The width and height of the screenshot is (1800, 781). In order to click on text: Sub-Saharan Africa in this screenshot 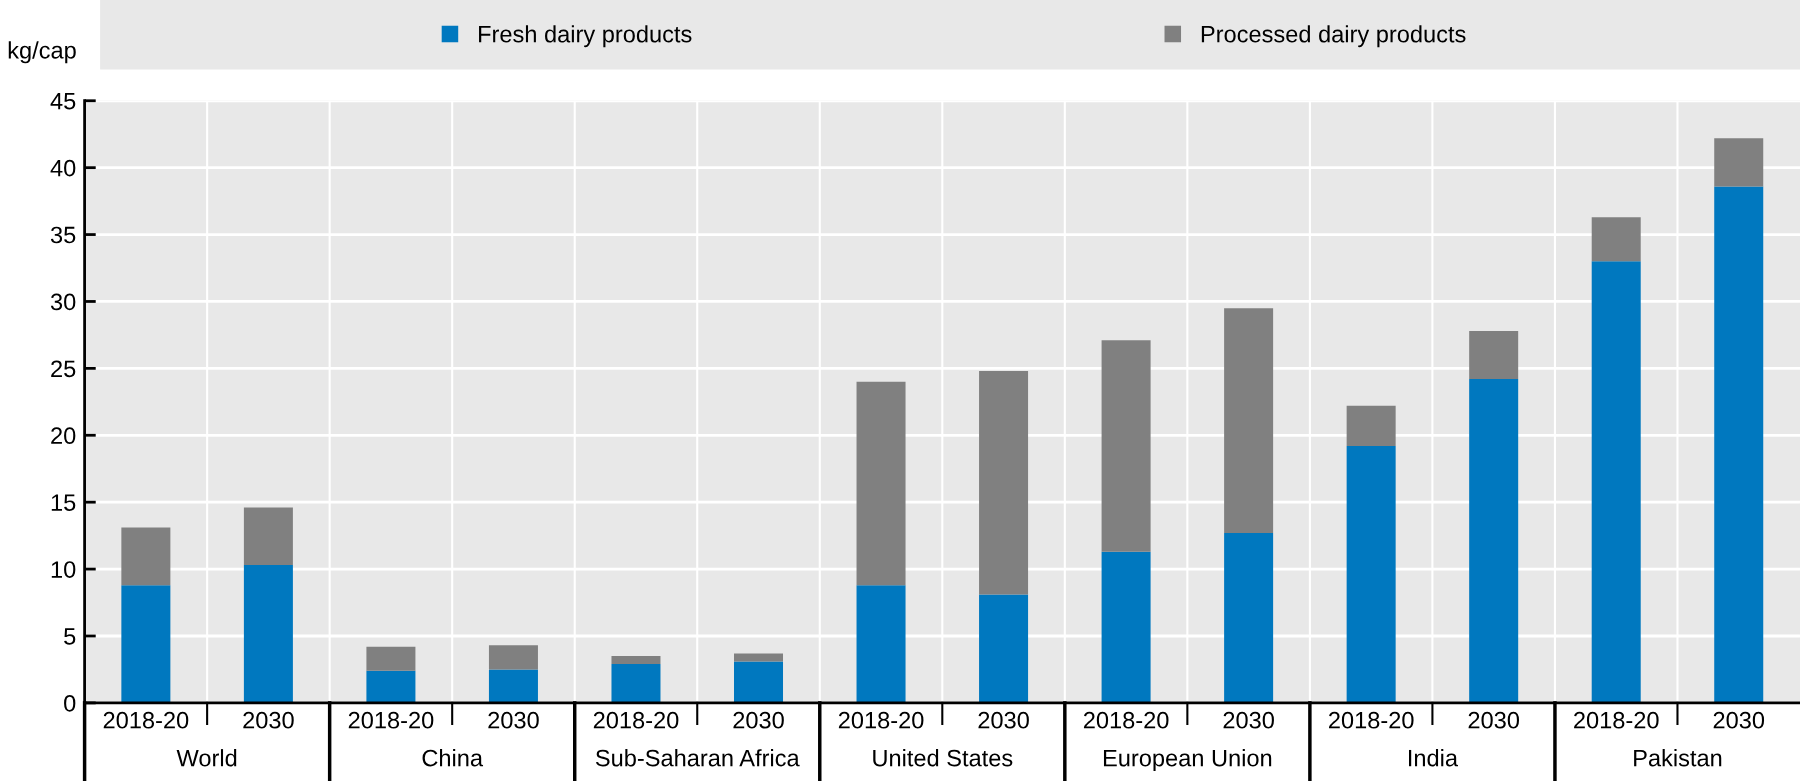, I will do `click(697, 758)`.